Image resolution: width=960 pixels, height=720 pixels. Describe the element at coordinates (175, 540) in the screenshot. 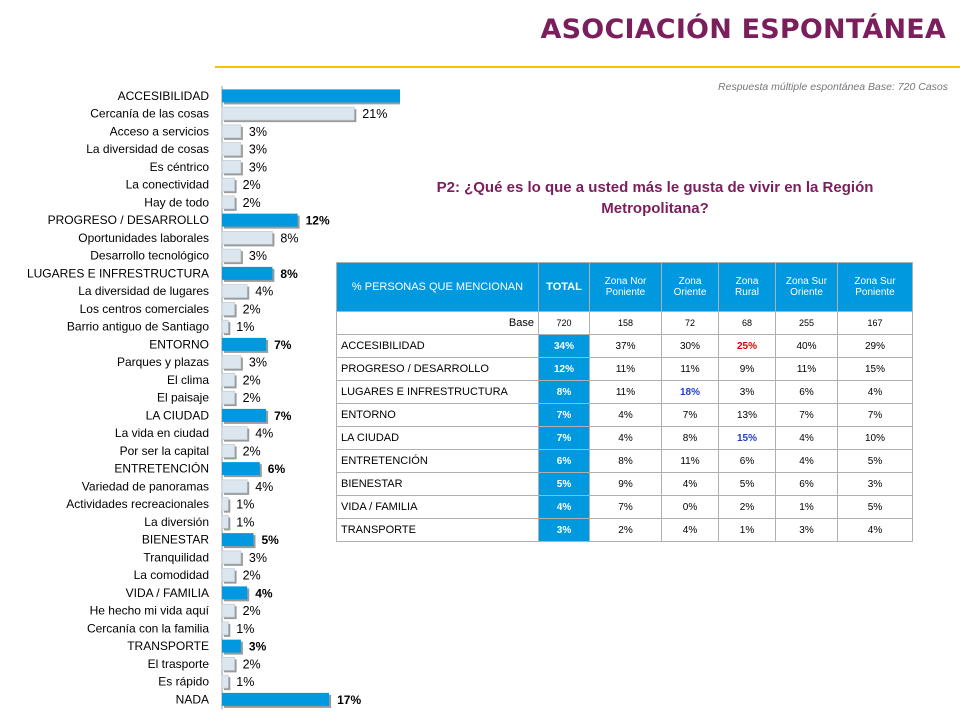

I see `bar-label: BIENESTAR` at that location.